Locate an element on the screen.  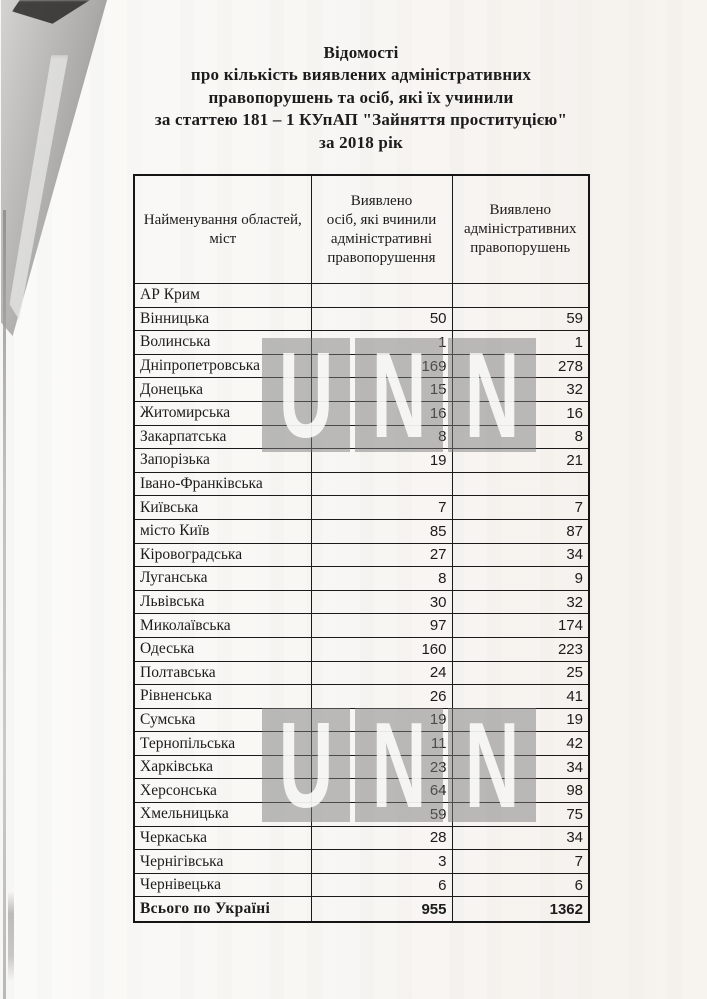
table-row: Хмельницька 59 75 is located at coordinates (361, 814).